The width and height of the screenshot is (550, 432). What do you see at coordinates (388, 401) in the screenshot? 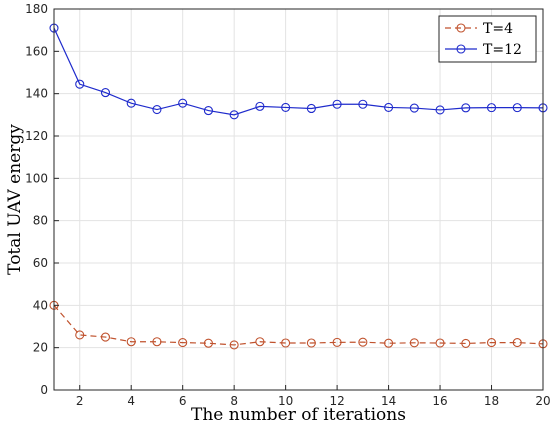
I see `x-tick-label: 14` at bounding box center [388, 401].